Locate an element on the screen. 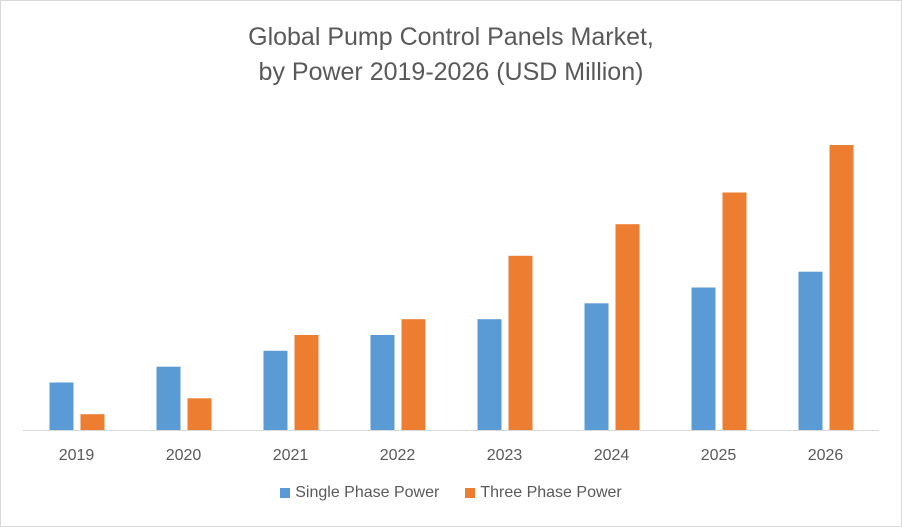  bar-single-phase-2020 is located at coordinates (168, 398).